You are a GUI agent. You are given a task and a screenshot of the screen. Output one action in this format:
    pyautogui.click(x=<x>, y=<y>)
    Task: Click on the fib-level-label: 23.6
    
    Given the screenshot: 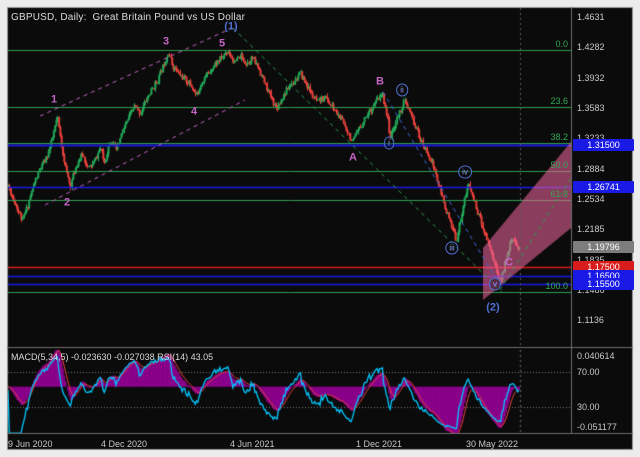 What is the action you would take?
    pyautogui.click(x=559, y=101)
    